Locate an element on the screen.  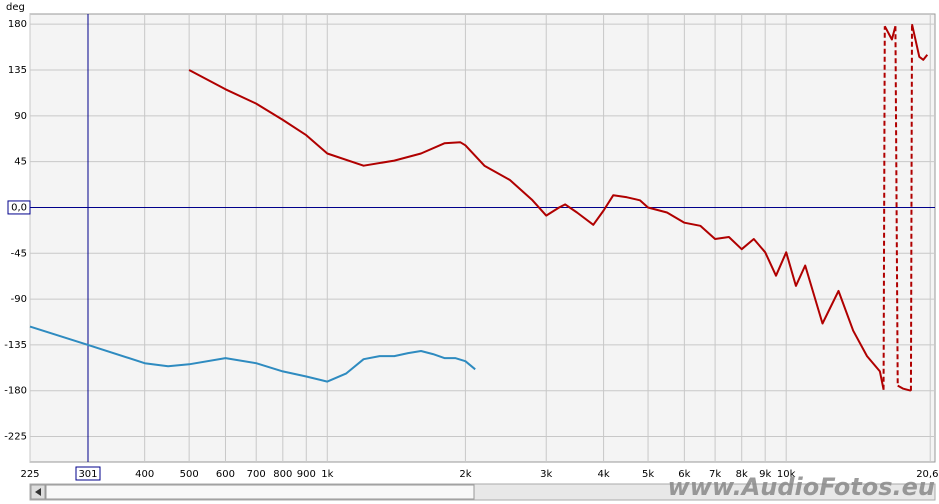
x-tick-label: 225 is located at coordinates (29, 474).